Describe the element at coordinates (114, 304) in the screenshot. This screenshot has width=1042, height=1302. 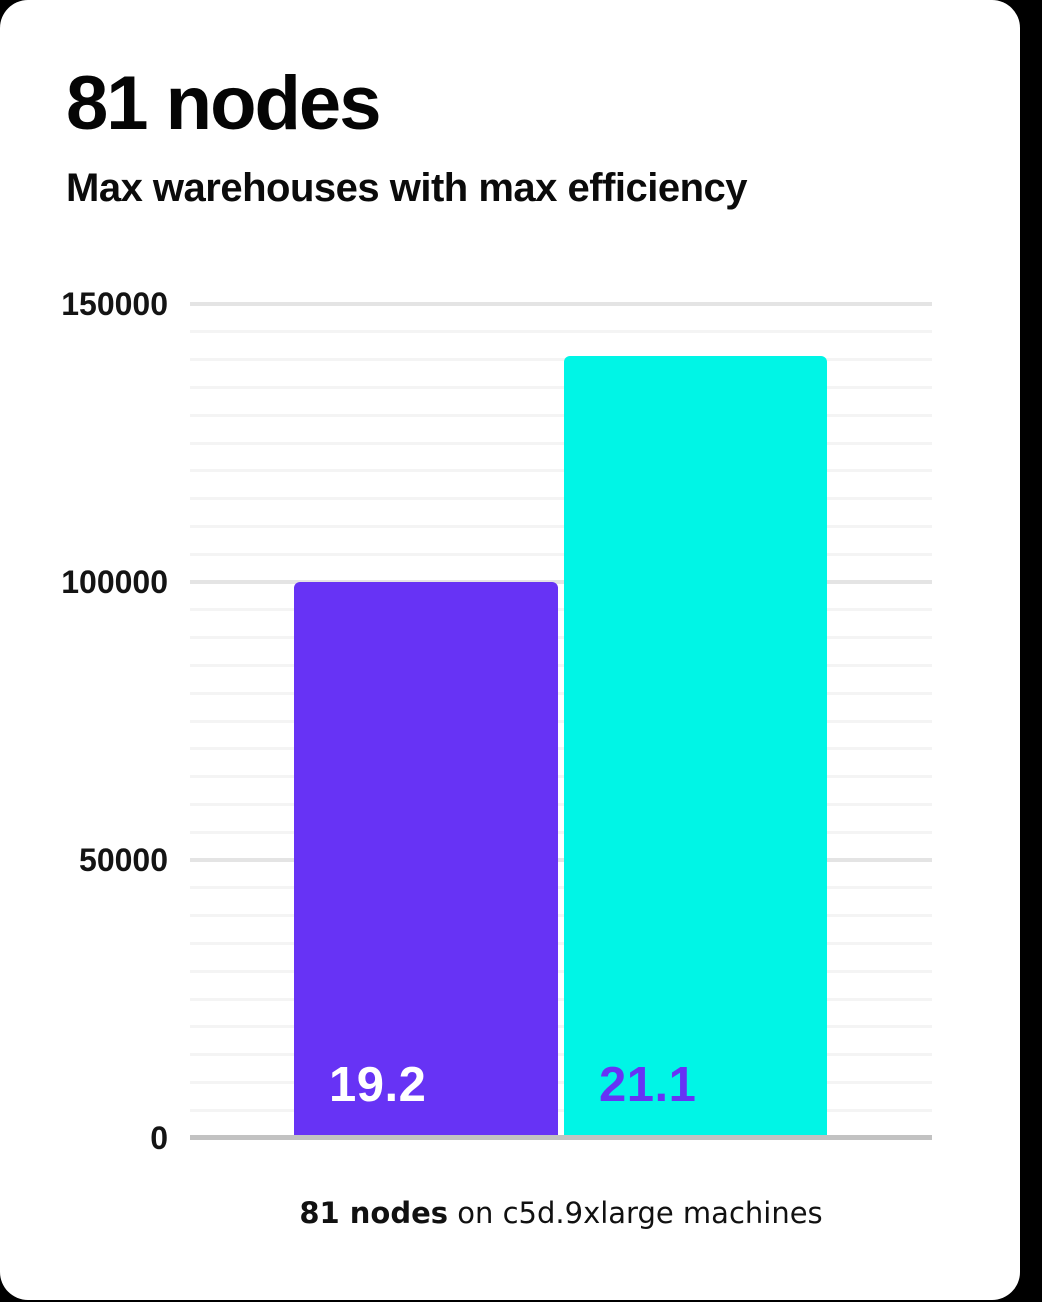
I see `y-tick-label: 150000` at that location.